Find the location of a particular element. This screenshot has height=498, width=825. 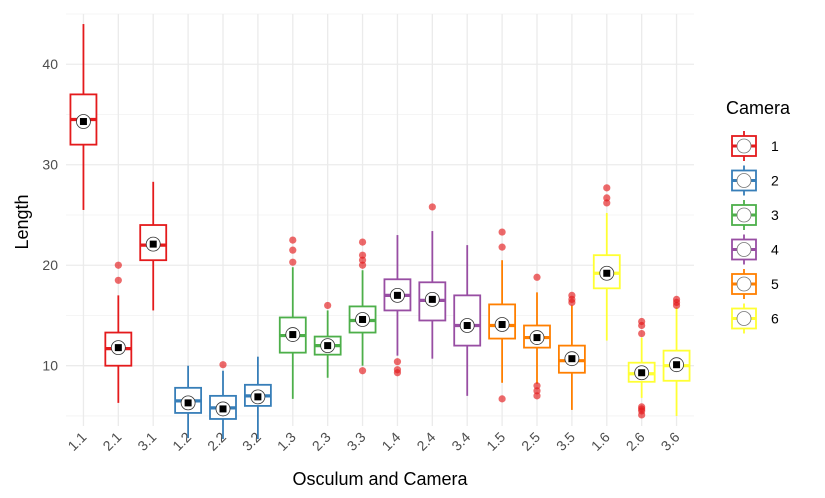

box-1.5 is located at coordinates (502, 315).